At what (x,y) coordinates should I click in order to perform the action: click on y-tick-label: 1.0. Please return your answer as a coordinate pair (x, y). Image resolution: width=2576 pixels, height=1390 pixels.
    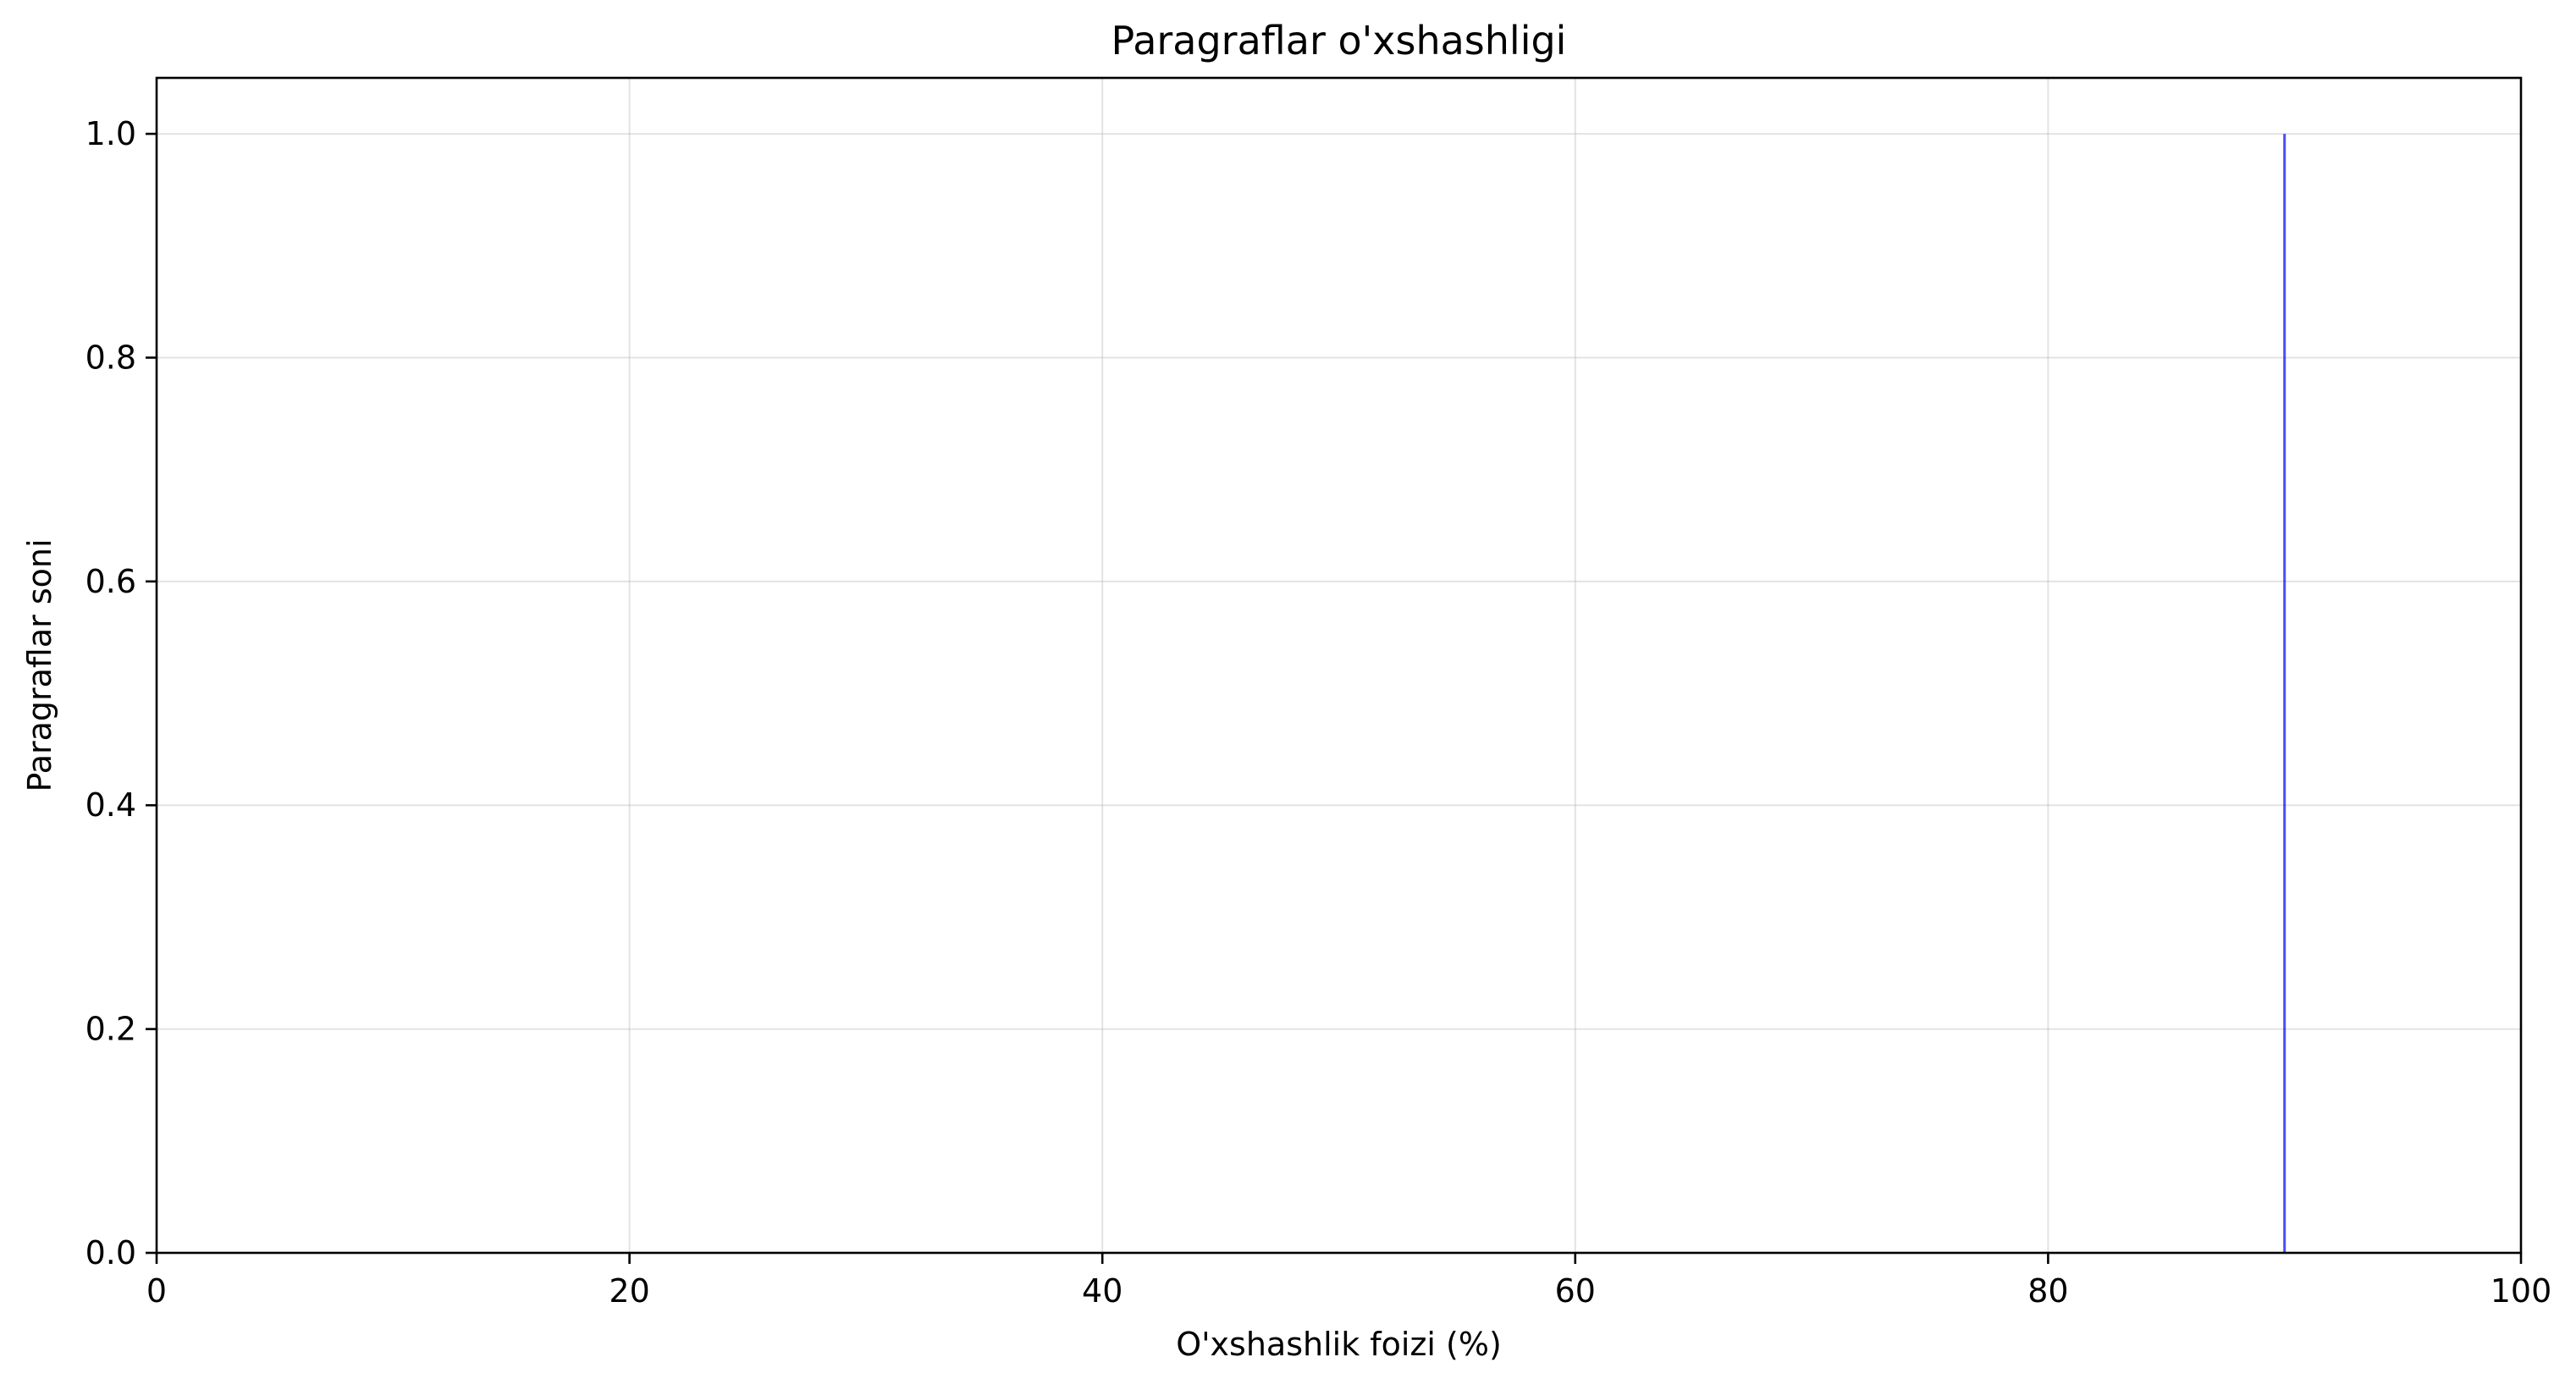
    Looking at the image, I should click on (111, 133).